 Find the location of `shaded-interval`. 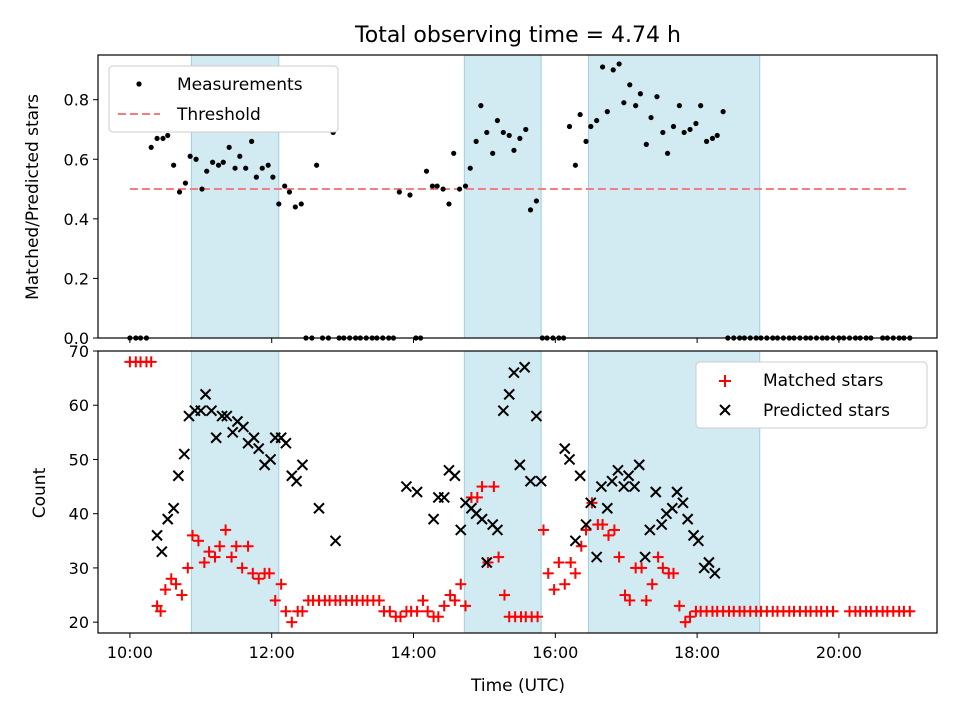

shaded-interval is located at coordinates (502, 492).